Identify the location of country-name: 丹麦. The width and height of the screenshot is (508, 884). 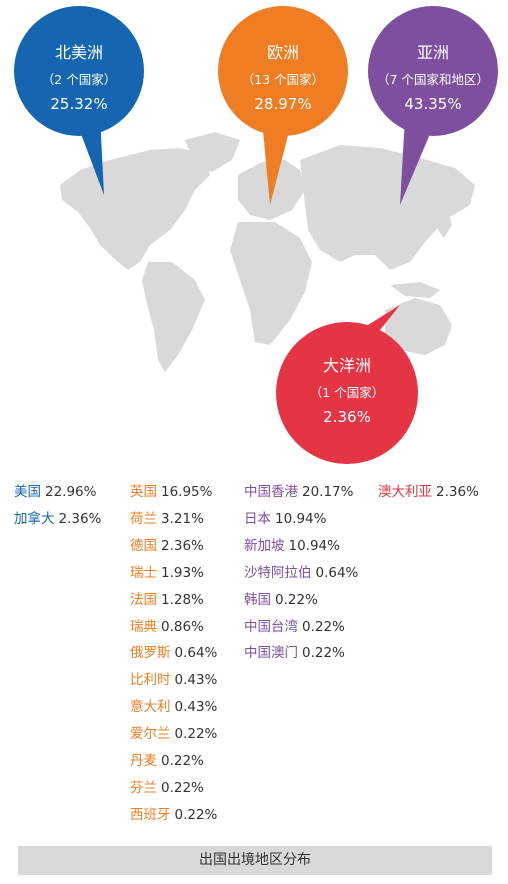
(143, 761).